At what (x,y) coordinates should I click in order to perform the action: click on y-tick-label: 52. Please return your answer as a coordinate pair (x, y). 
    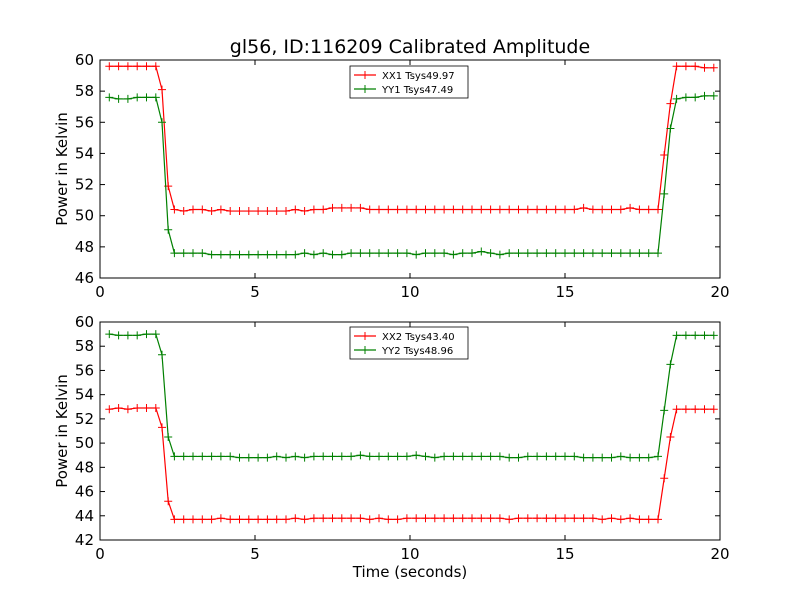
    Looking at the image, I should click on (84, 185).